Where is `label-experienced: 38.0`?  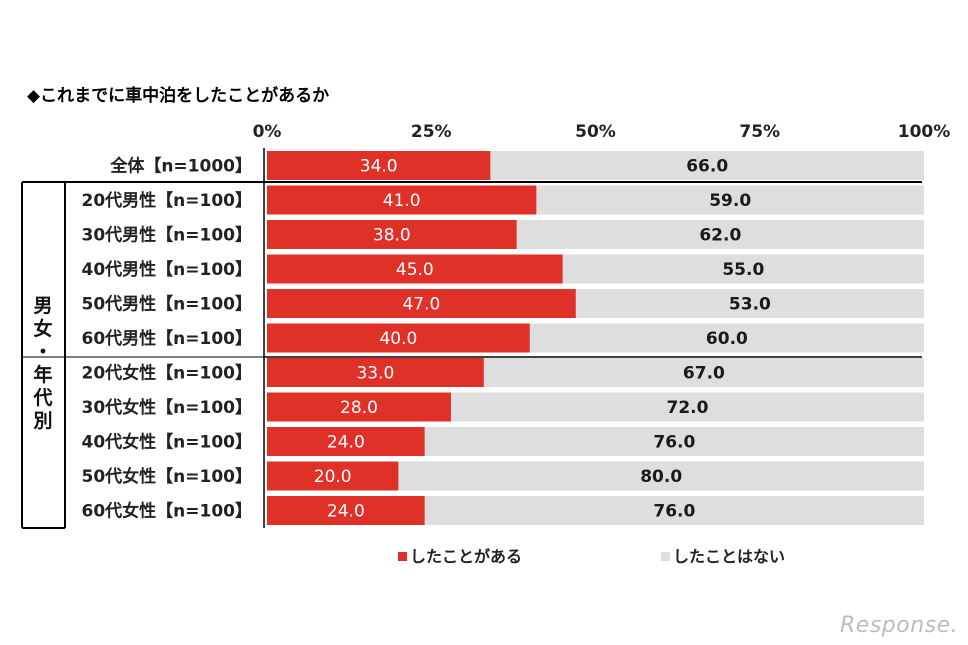 label-experienced: 38.0 is located at coordinates (392, 236).